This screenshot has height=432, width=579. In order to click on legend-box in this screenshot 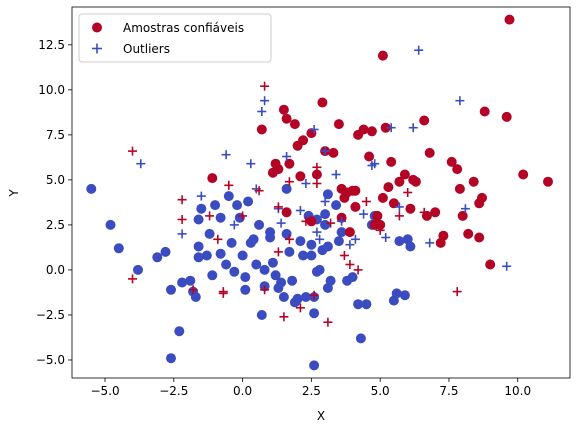, I will do `click(175, 38)`.